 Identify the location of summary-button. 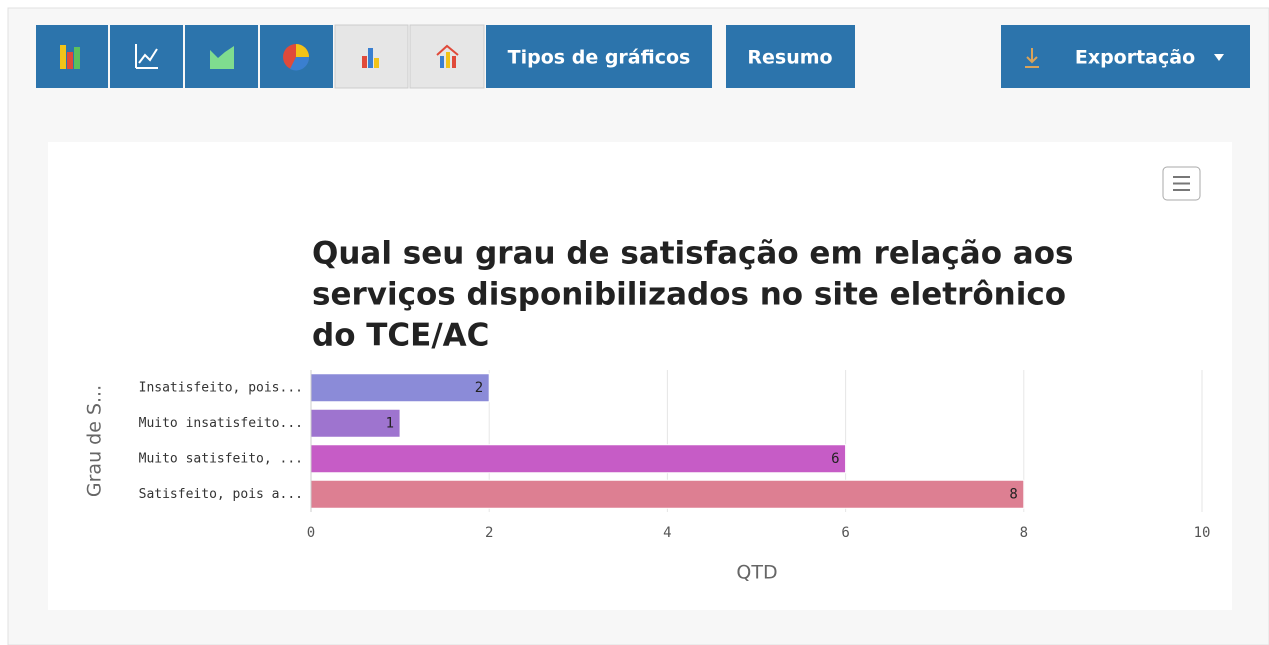
(790, 56).